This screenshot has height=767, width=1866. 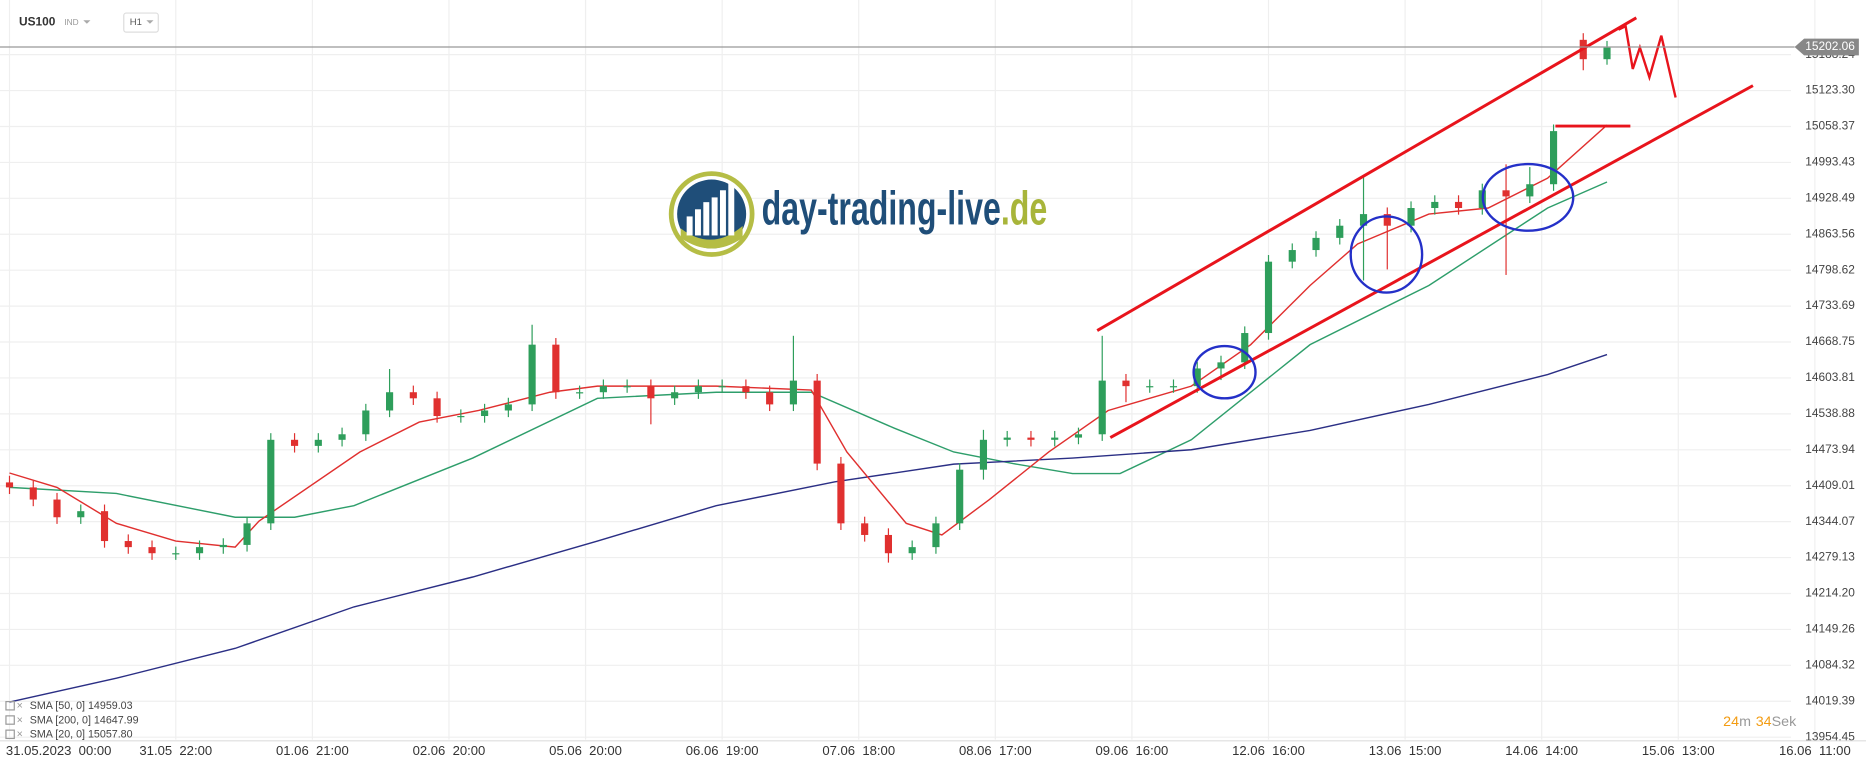 What do you see at coordinates (84, 720) in the screenshot?
I see `legend-entry: SMA [200, 0] 14647.99` at bounding box center [84, 720].